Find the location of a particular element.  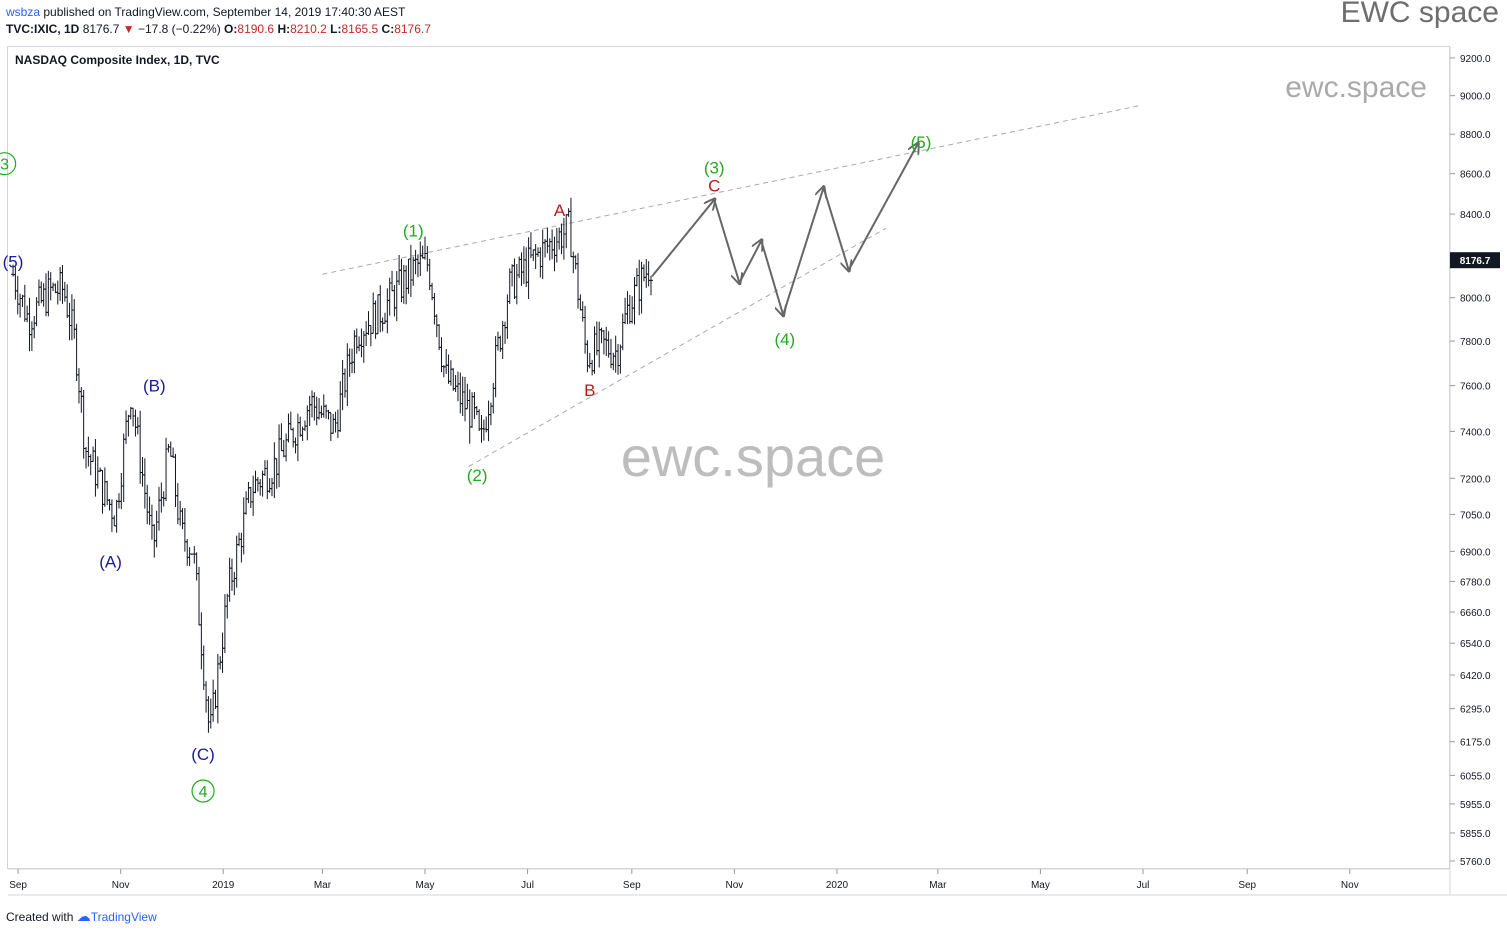

y-tick-label: 6175.0 is located at coordinates (1475, 743).